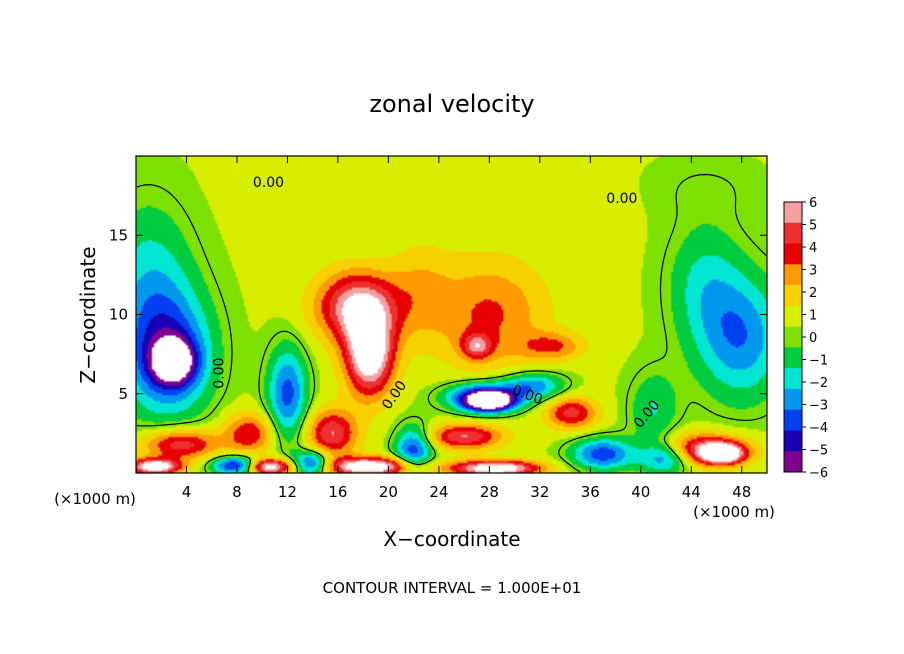 The width and height of the screenshot is (904, 654). Describe the element at coordinates (640, 492) in the screenshot. I see `x-tick-label: 40` at that location.